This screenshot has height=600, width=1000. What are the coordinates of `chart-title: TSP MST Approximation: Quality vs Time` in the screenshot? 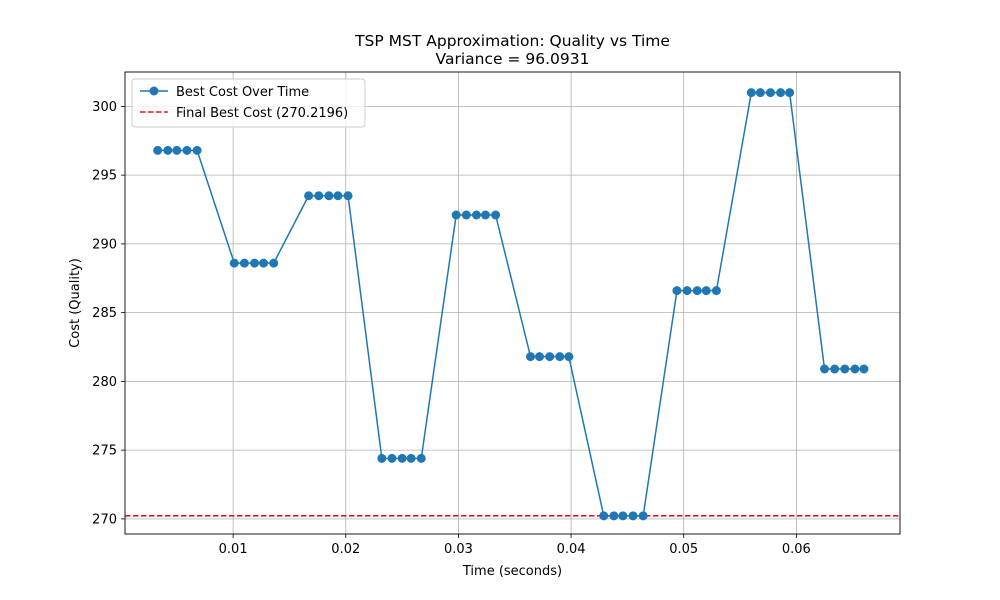 It's located at (512, 41).